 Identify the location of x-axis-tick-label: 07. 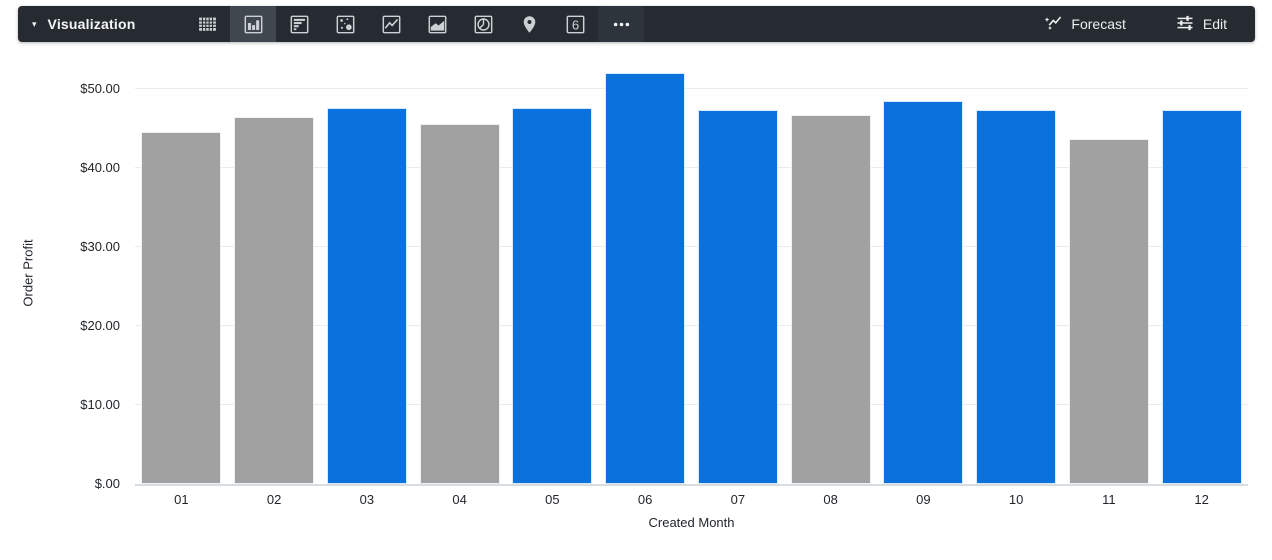
(738, 499).